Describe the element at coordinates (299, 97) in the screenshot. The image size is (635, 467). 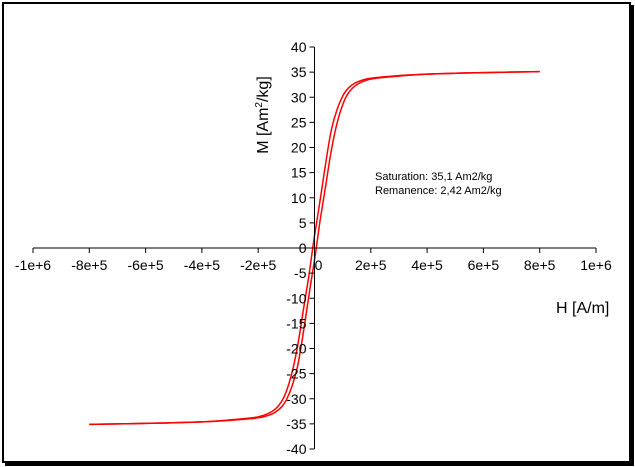
I see `y-tick-label: 30` at that location.